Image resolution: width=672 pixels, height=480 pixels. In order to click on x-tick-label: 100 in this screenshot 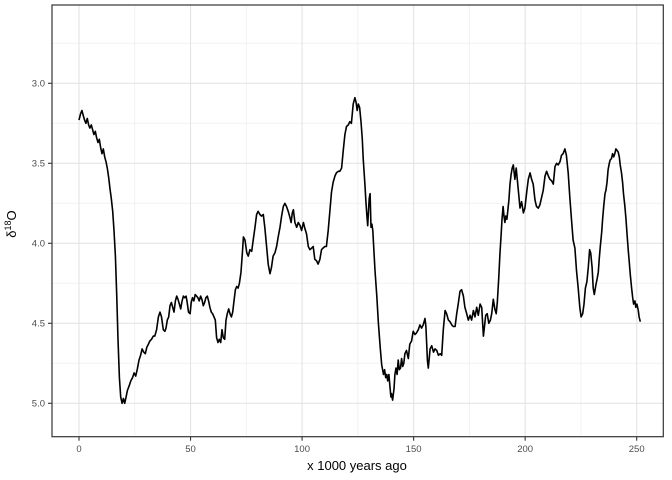, I will do `click(302, 449)`.